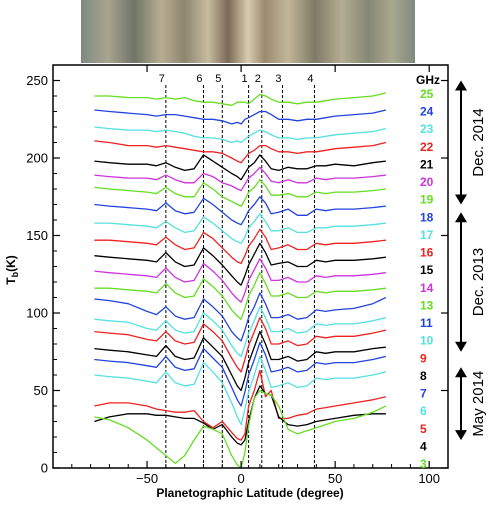  I want to click on series-20-ghz-line, so click(240, 179).